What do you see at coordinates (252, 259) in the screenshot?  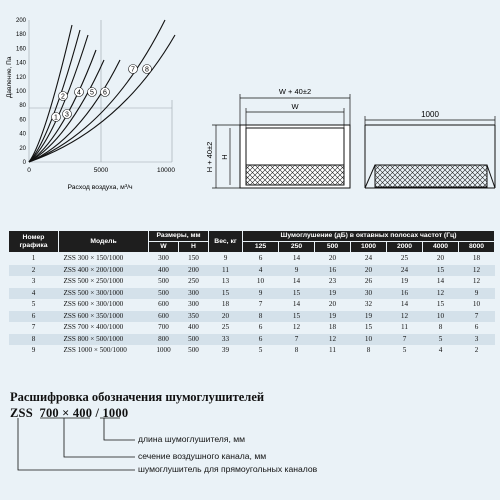 I see `table-row: 1 ZSS 300 × 150/1000 300 150 9 6 14 20 24 25 20 18` at bounding box center [252, 259].